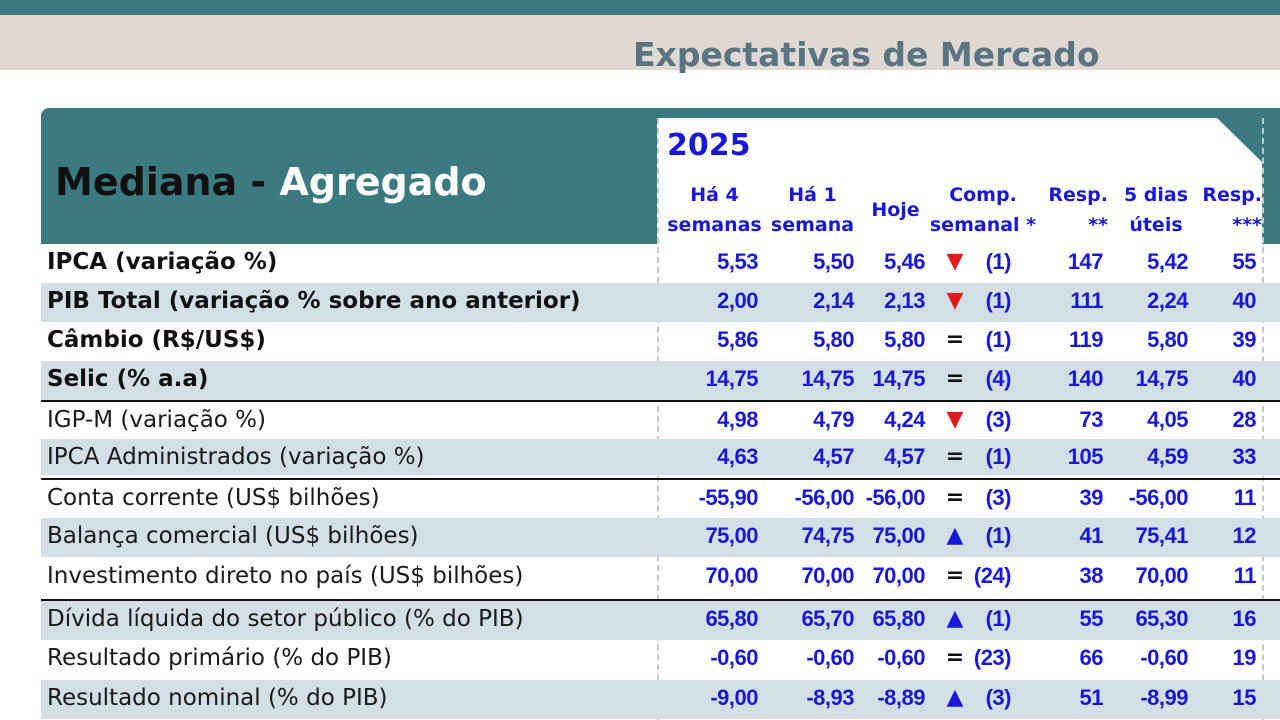  I want to click on value-ha-4-semanas: 5,86, so click(737, 339).